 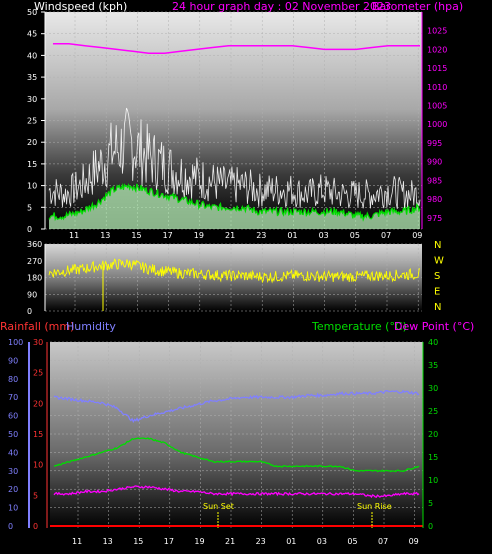 I want to click on baro-tick-label: 985, so click(x=434, y=180).